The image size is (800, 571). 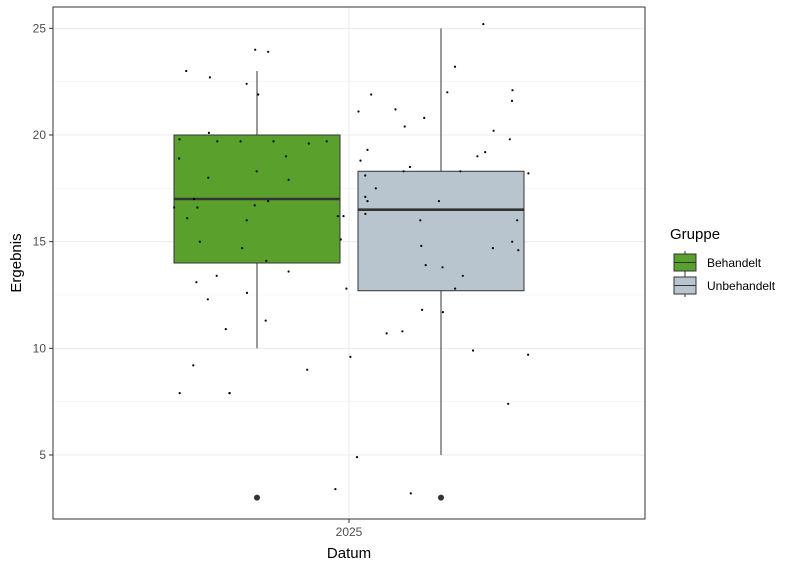 I want to click on y-tick-label: 15, so click(x=40, y=242).